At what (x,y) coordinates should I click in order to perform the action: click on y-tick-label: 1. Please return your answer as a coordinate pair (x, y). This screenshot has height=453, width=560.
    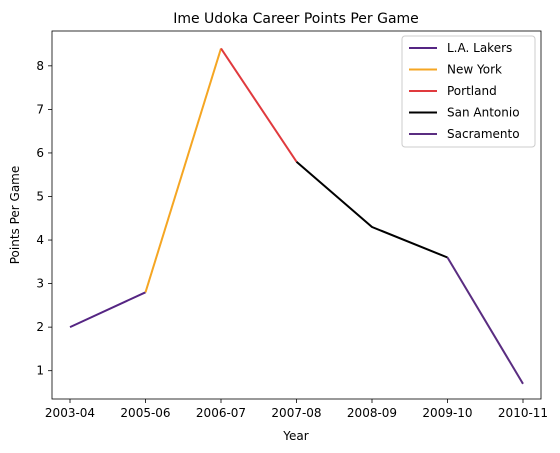
    Looking at the image, I should click on (40, 371).